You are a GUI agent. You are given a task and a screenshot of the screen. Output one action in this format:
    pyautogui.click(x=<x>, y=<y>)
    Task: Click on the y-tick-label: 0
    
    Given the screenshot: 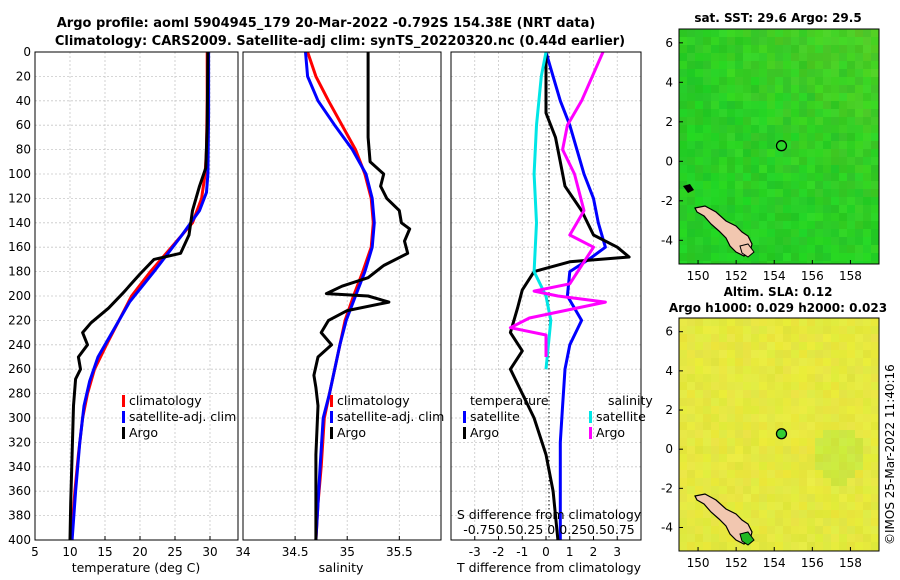 What is the action you would take?
    pyautogui.click(x=27, y=52)
    